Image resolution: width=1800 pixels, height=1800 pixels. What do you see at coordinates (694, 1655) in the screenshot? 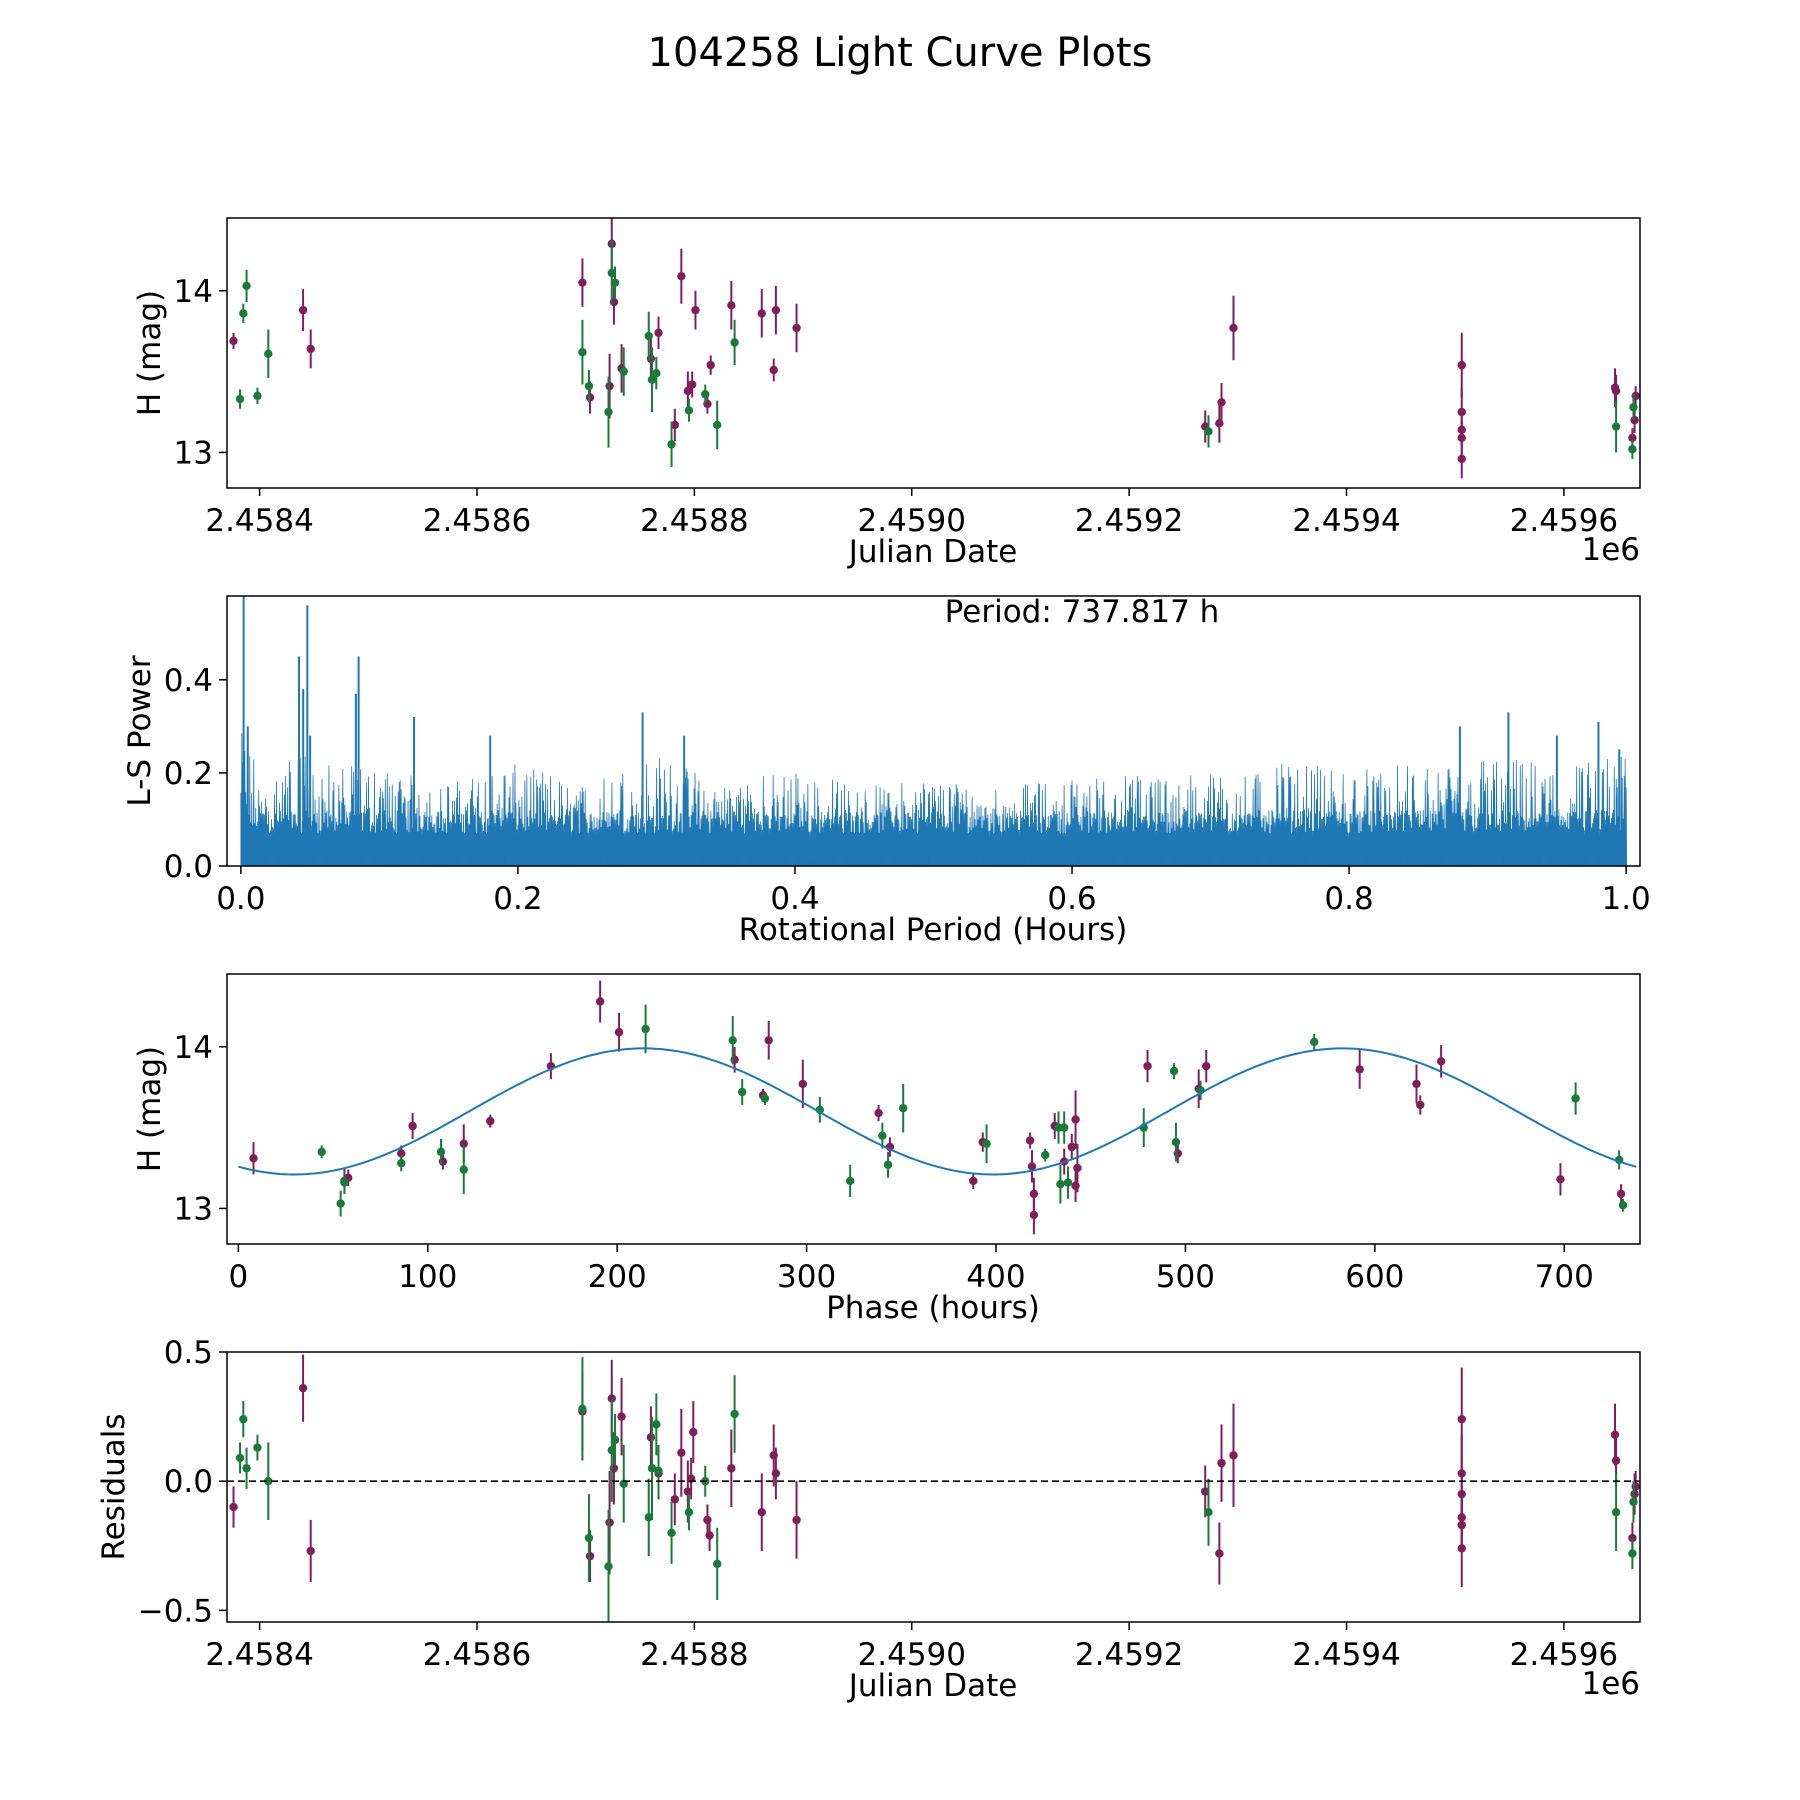
I see `residuals-xtick-label: 2.4588` at bounding box center [694, 1655].